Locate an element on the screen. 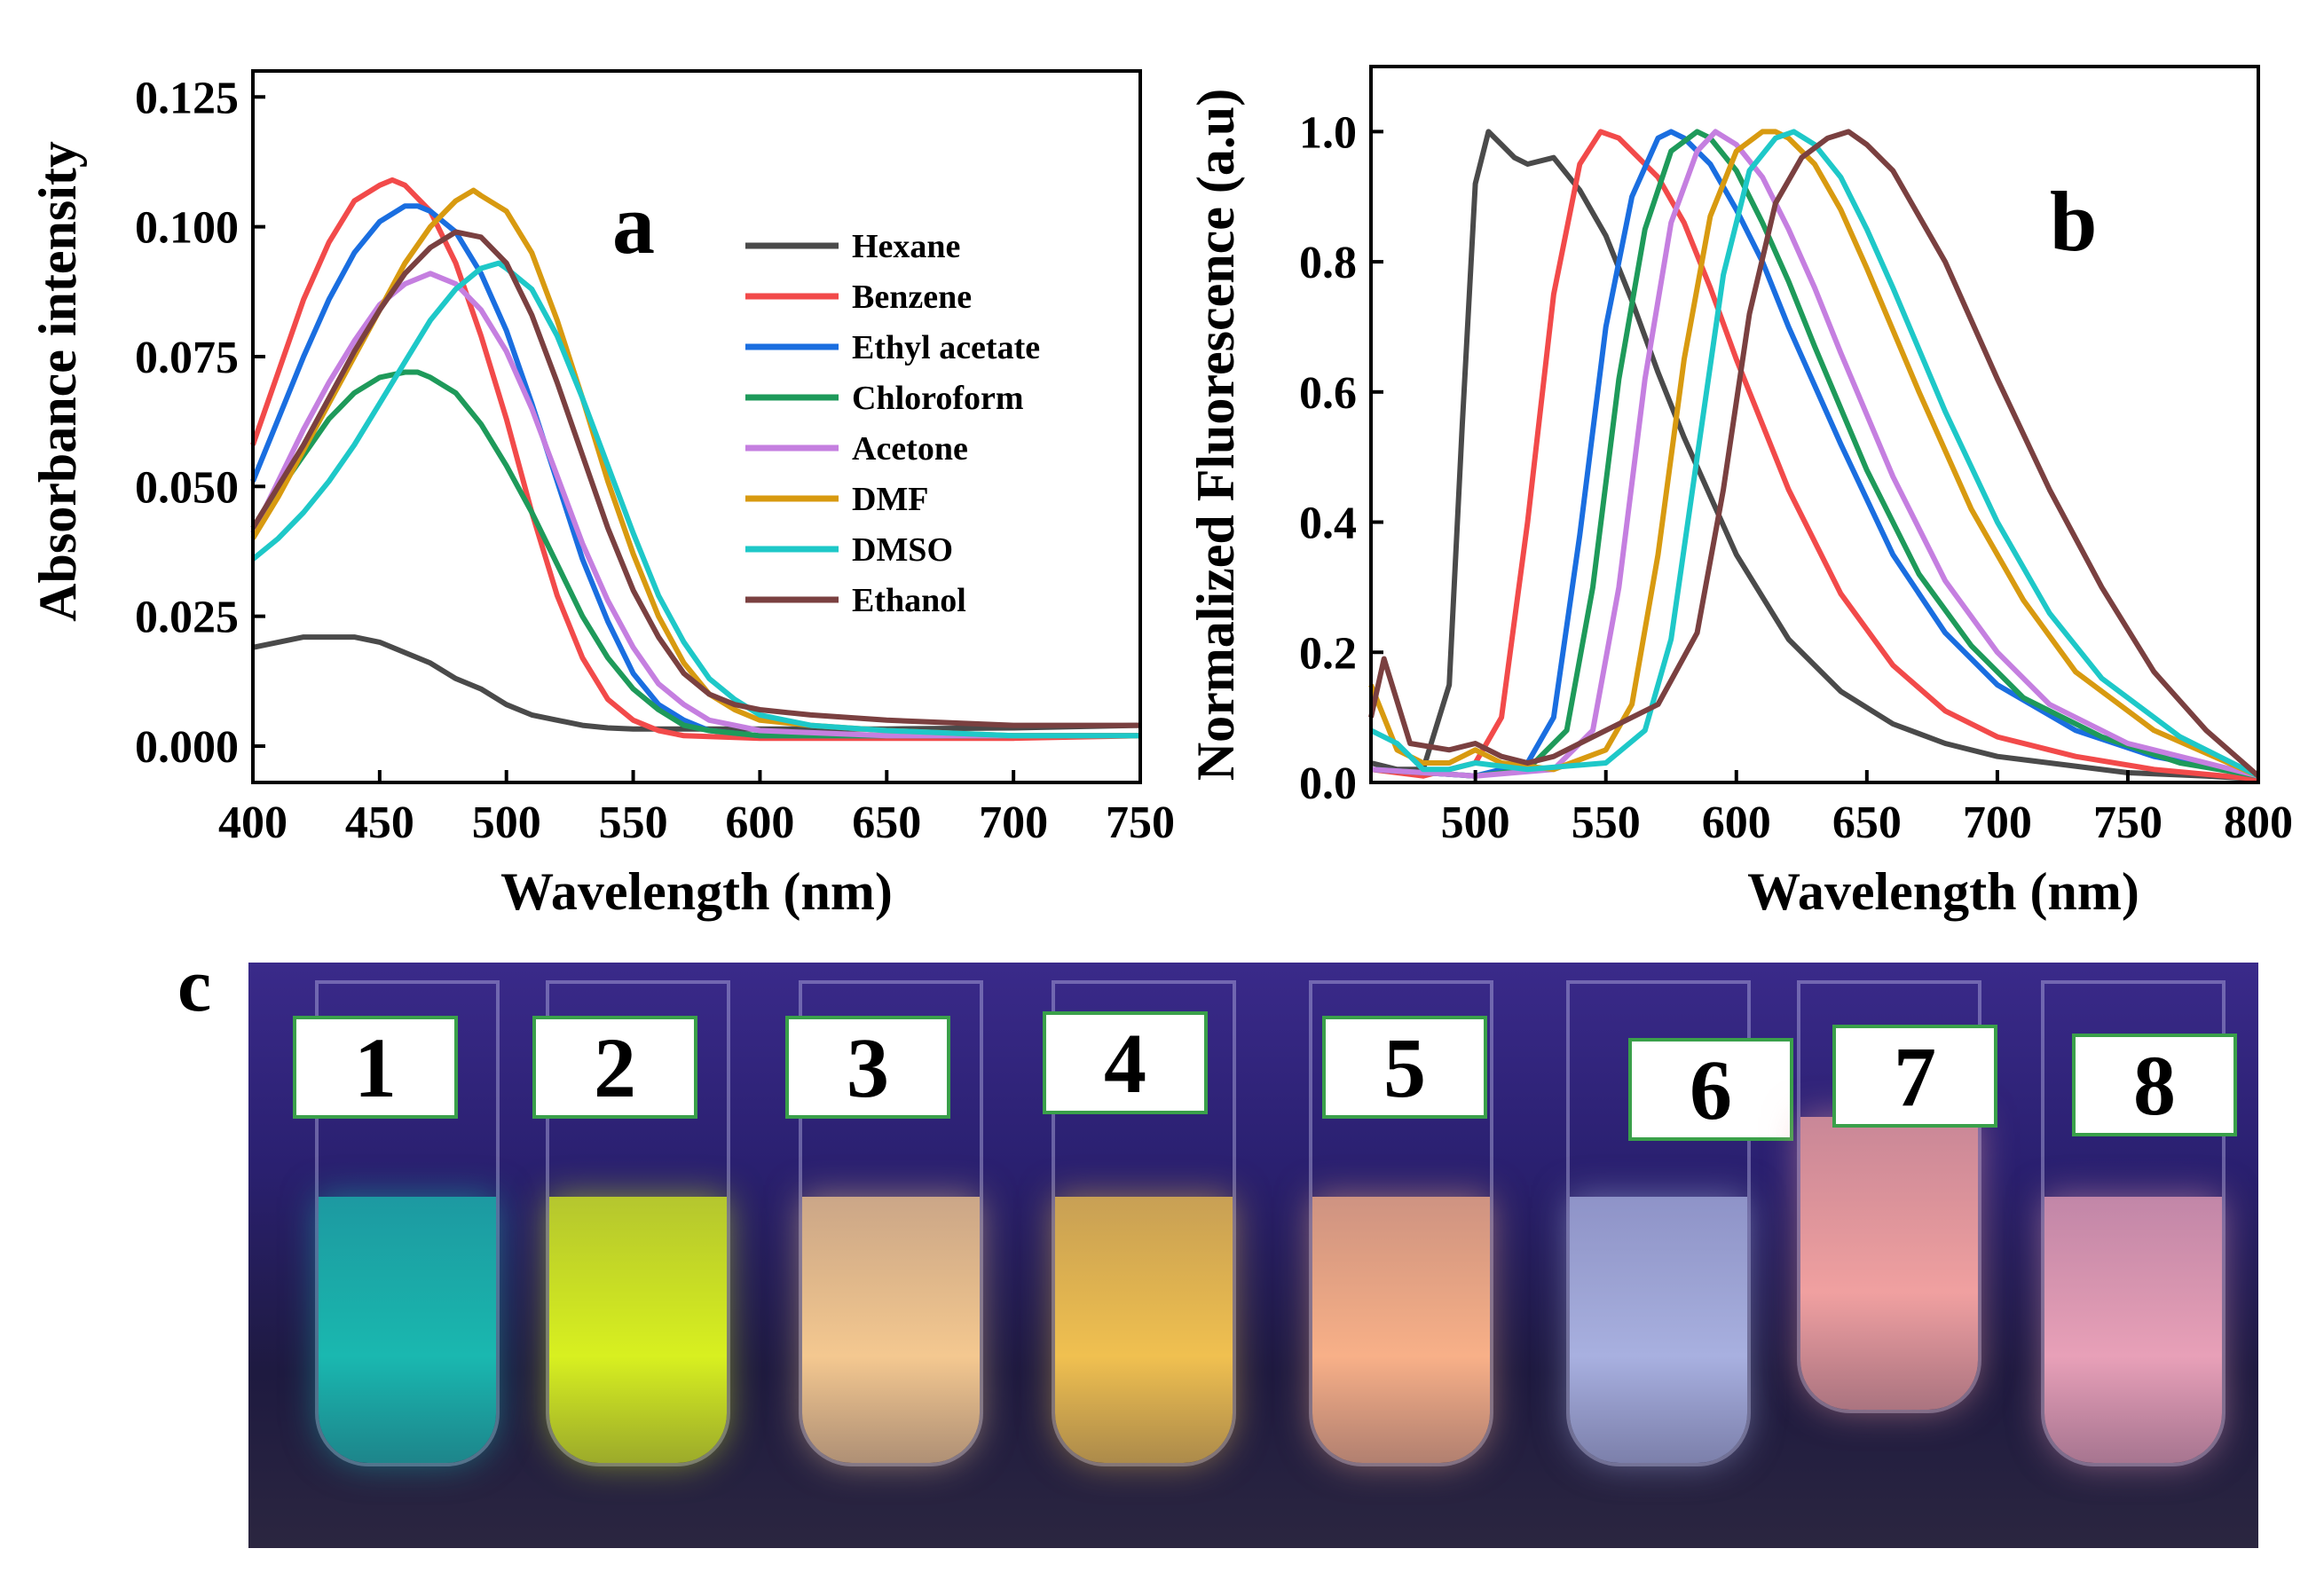  x-tick-label: 400 is located at coordinates (253, 823).